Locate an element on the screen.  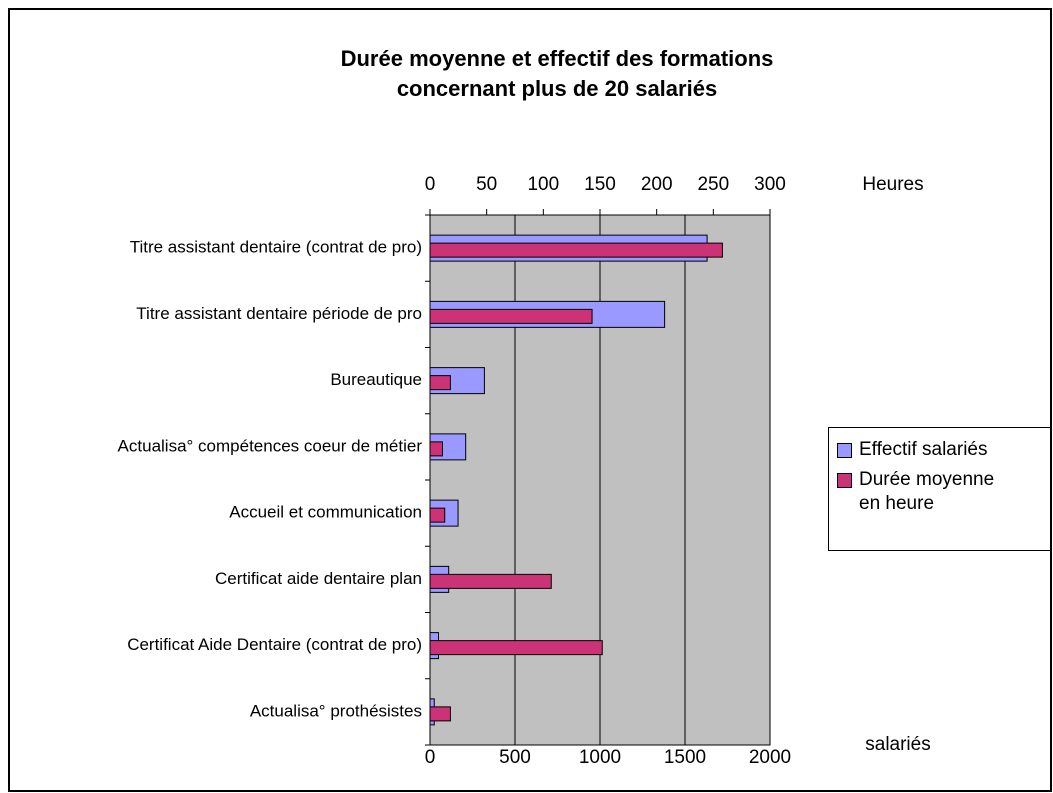
x-axis-label: salariés is located at coordinates (897, 744).